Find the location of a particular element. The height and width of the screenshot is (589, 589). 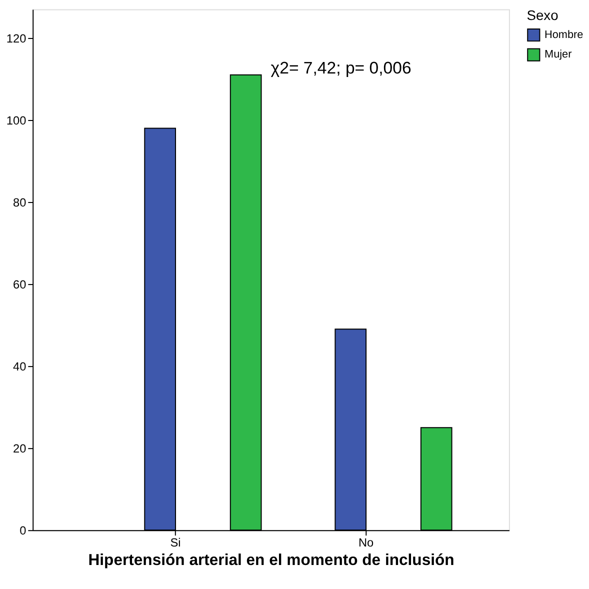

legend-label: Hombre is located at coordinates (564, 34).